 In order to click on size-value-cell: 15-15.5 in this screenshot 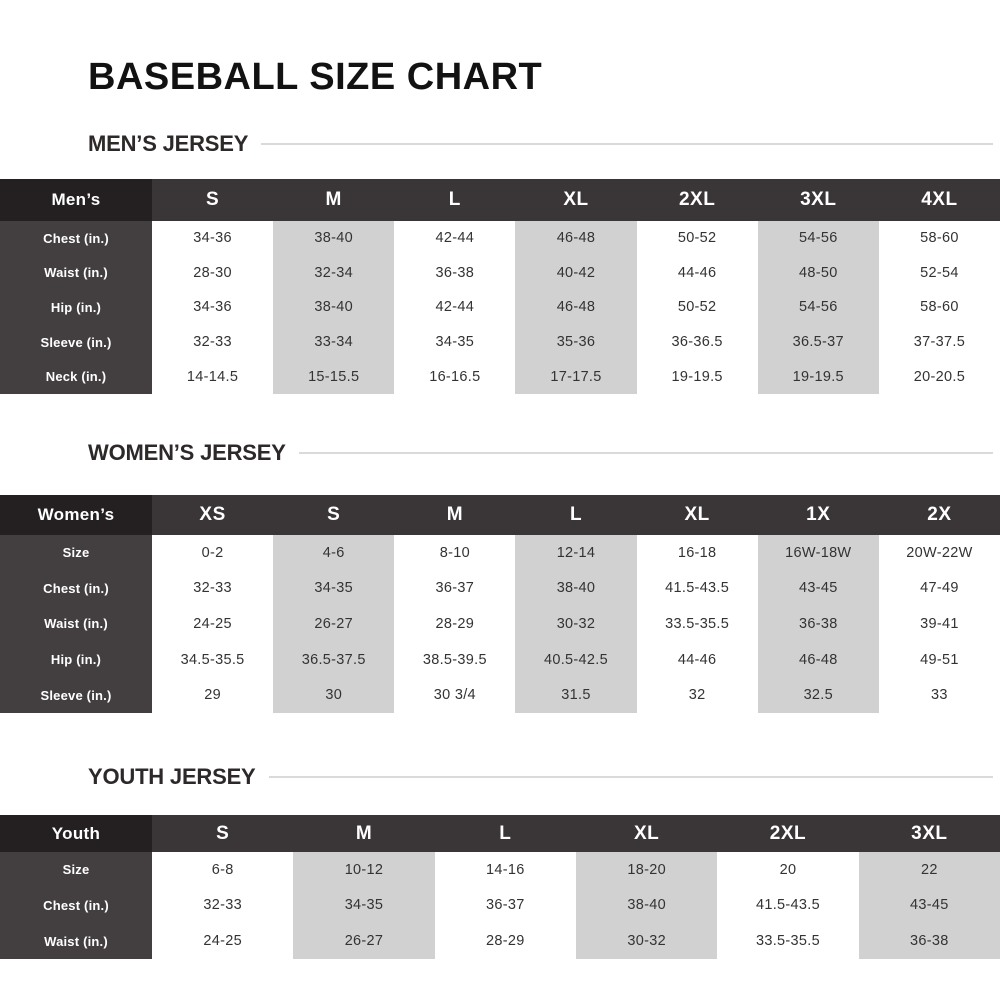, I will do `click(334, 376)`.